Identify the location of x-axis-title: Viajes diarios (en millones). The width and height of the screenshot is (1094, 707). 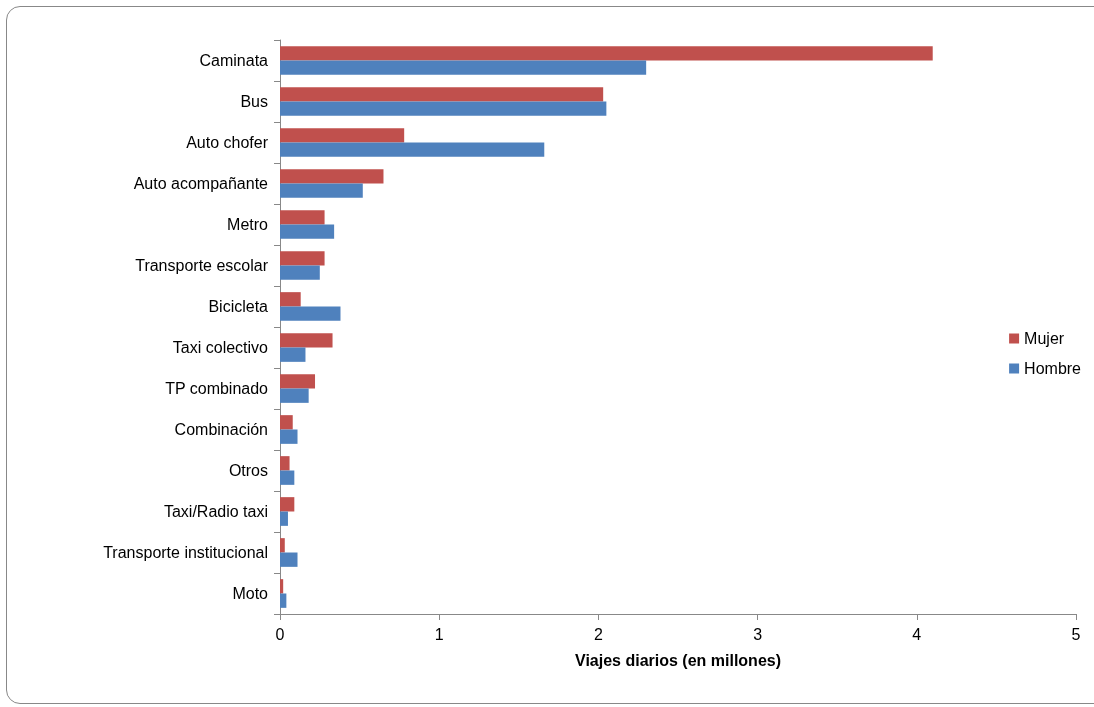
(678, 660).